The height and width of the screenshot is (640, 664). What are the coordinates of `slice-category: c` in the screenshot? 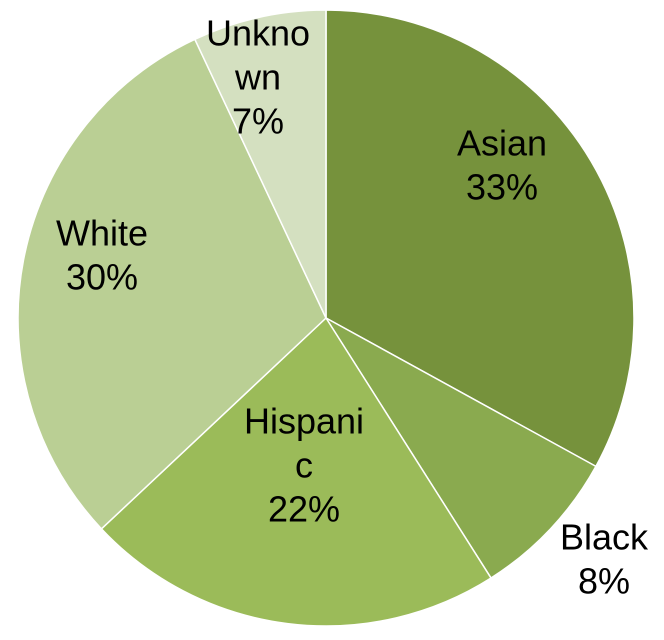 It's located at (304, 465).